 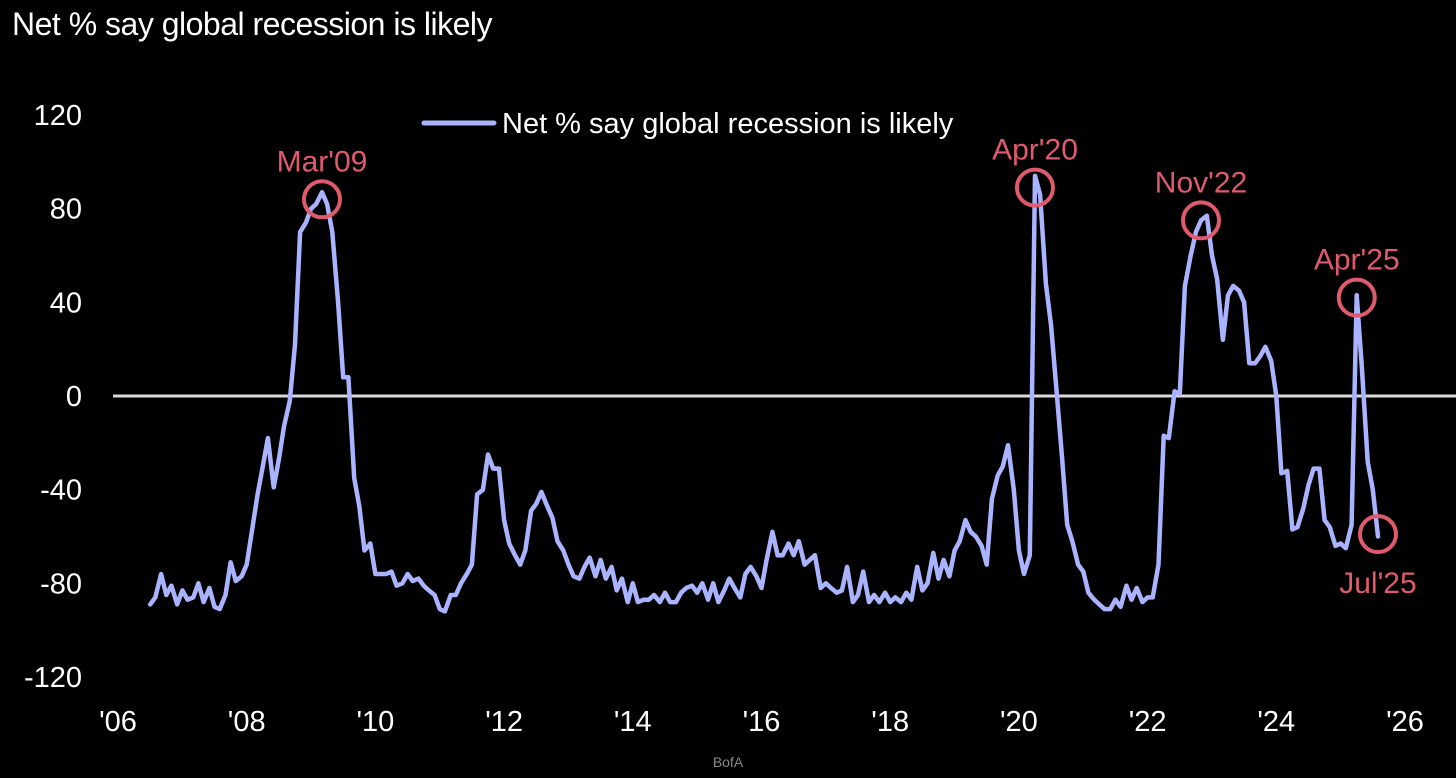 I want to click on chart-title: Net % say global recession is likely, so click(x=252, y=24).